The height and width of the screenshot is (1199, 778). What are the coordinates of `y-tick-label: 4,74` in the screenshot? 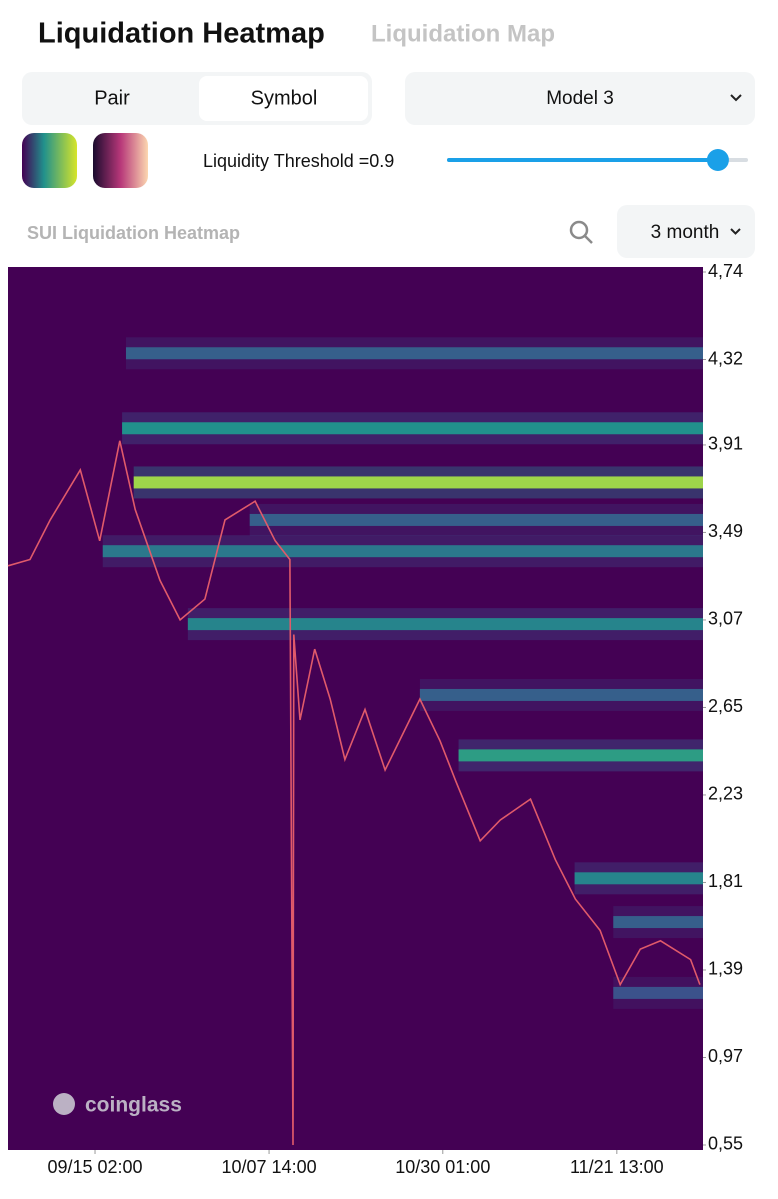 It's located at (725, 271).